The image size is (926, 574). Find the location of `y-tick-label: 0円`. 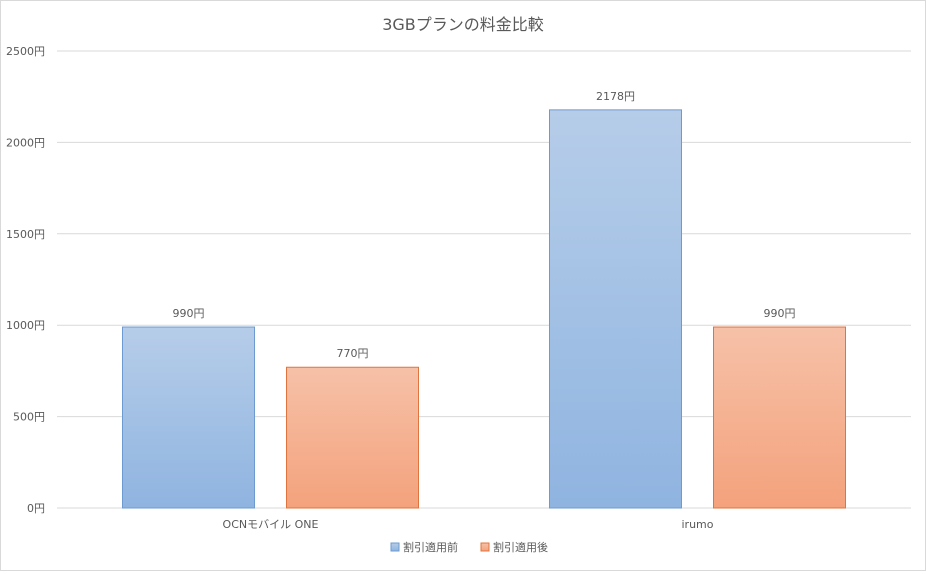

y-tick-label: 0円 is located at coordinates (36, 508).